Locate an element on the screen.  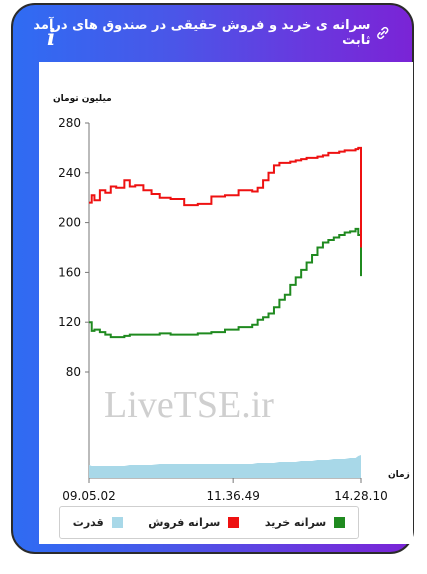
legend-swatch-sell is located at coordinates (234, 522).